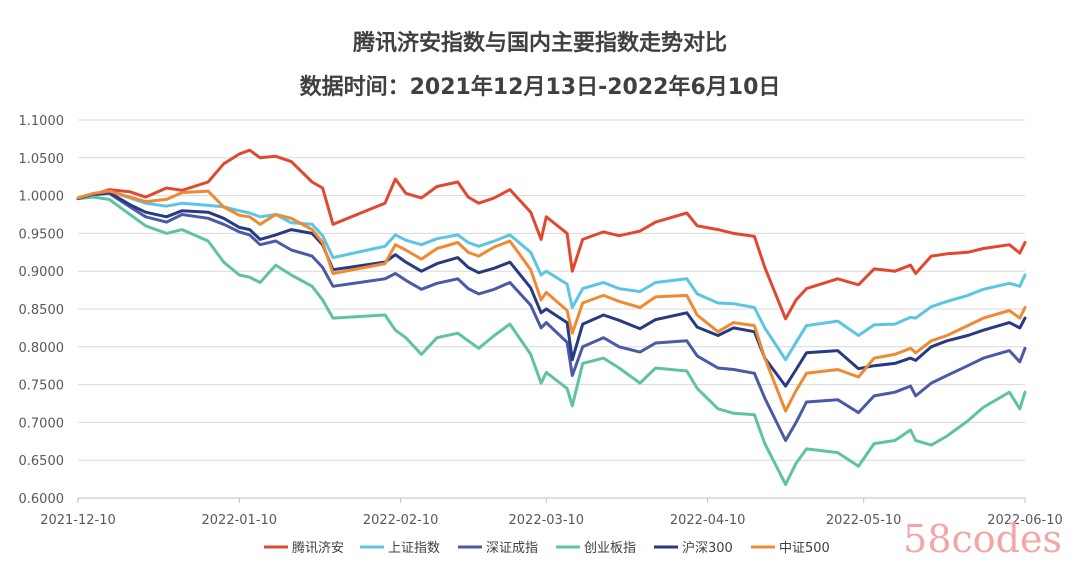 The image size is (1080, 566). Describe the element at coordinates (240, 520) in the screenshot. I see `x-tick-label: 2022-01-10` at that location.